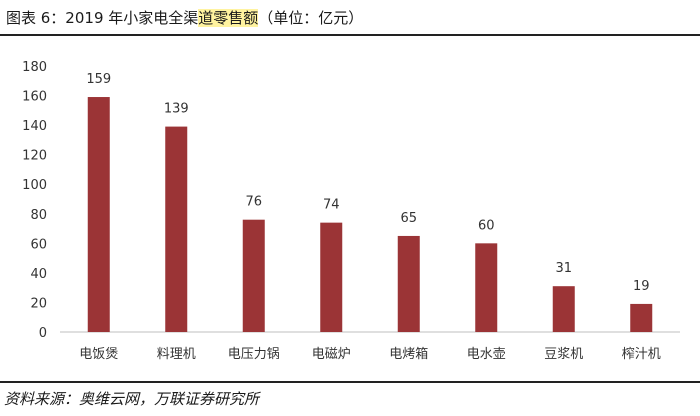  I want to click on y-tick-label: 20, so click(38, 303).